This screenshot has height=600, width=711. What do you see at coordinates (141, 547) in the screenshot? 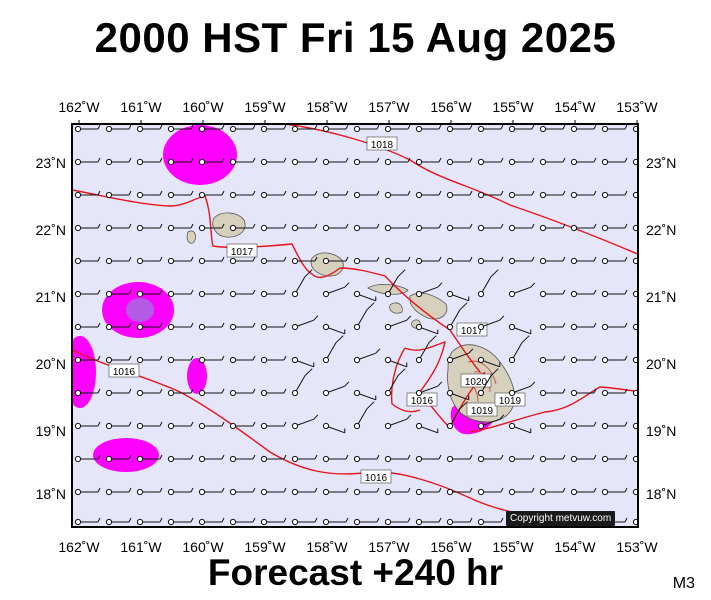
I see `lon-label-bottom: 161˚W` at bounding box center [141, 547].